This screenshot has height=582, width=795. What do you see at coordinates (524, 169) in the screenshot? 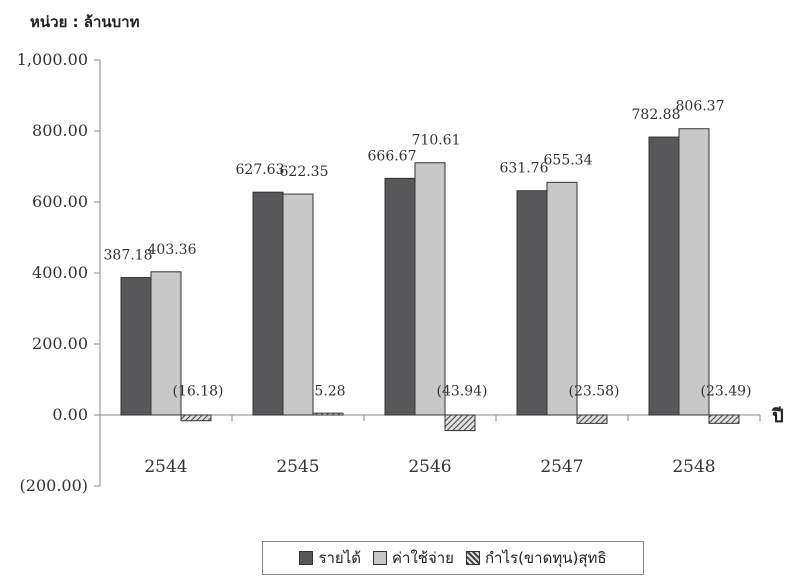
I see `data-label-revenue: 631.76` at bounding box center [524, 169].